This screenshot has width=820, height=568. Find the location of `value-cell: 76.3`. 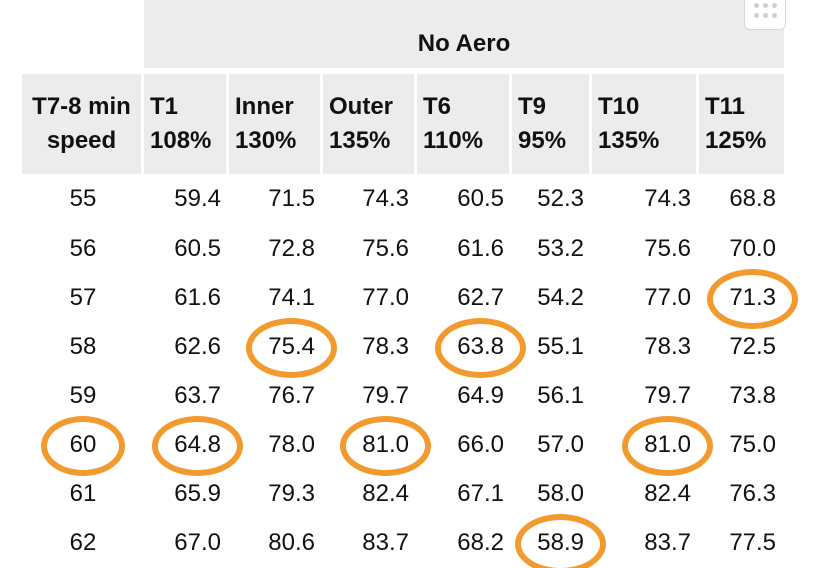

value-cell: 76.3 is located at coordinates (741, 493).